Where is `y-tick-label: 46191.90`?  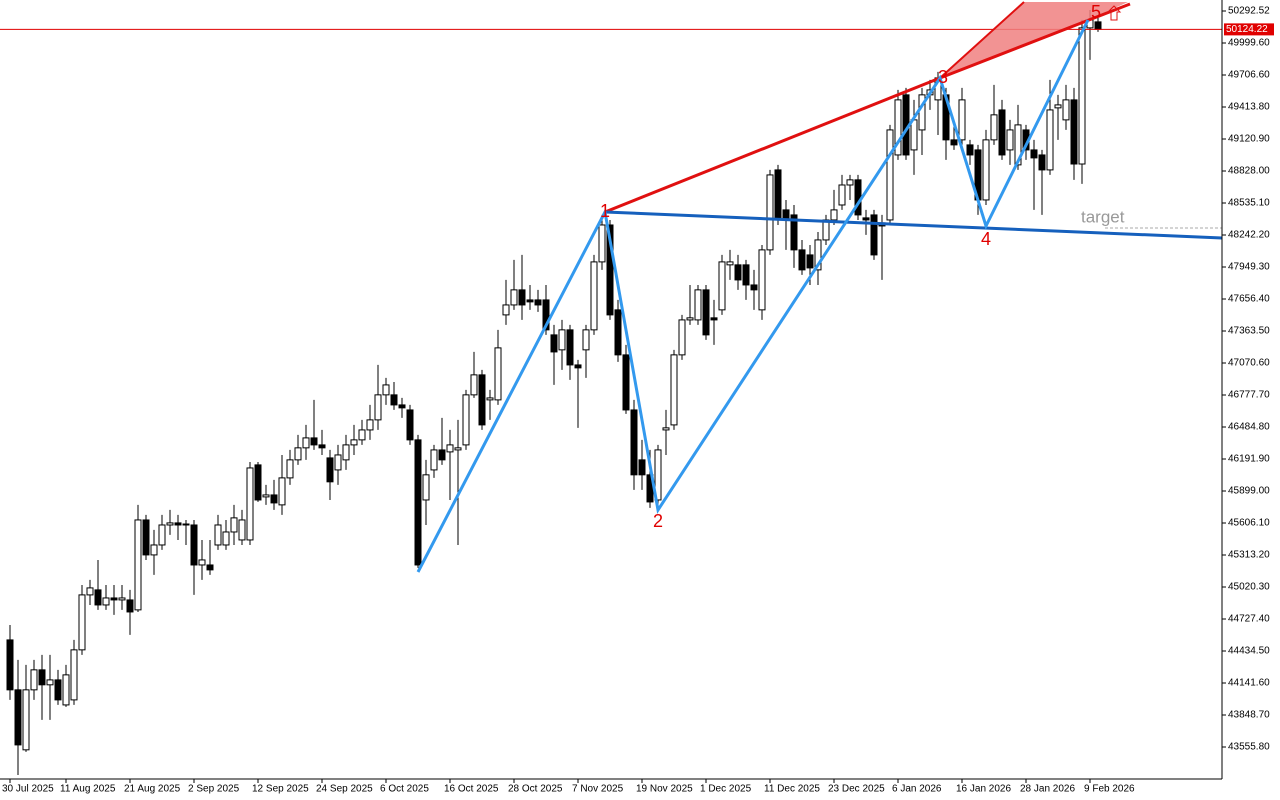 y-tick-label: 46191.90 is located at coordinates (1249, 459).